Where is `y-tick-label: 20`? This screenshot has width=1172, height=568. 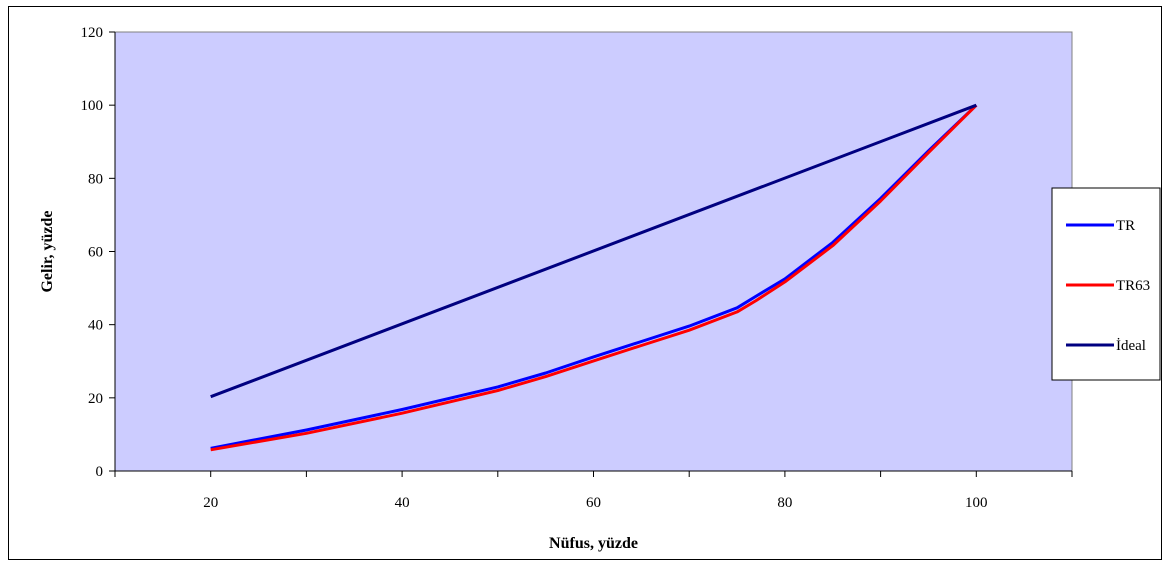 y-tick-label: 20 is located at coordinates (95, 399).